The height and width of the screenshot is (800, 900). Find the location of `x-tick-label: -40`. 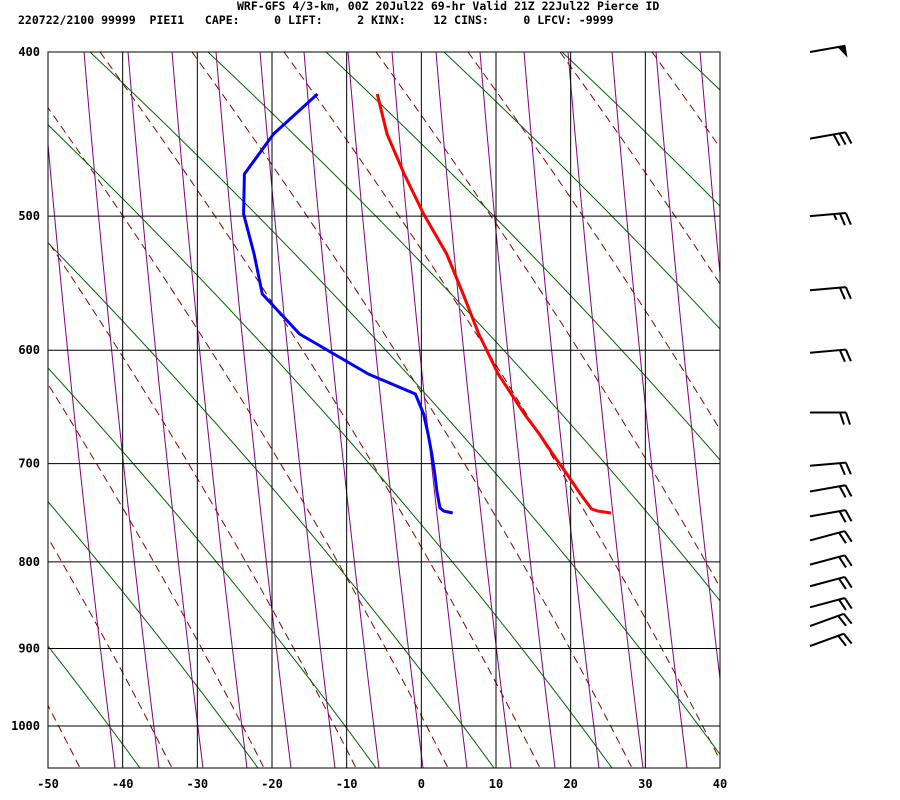

x-tick-label: -40 is located at coordinates (123, 784).